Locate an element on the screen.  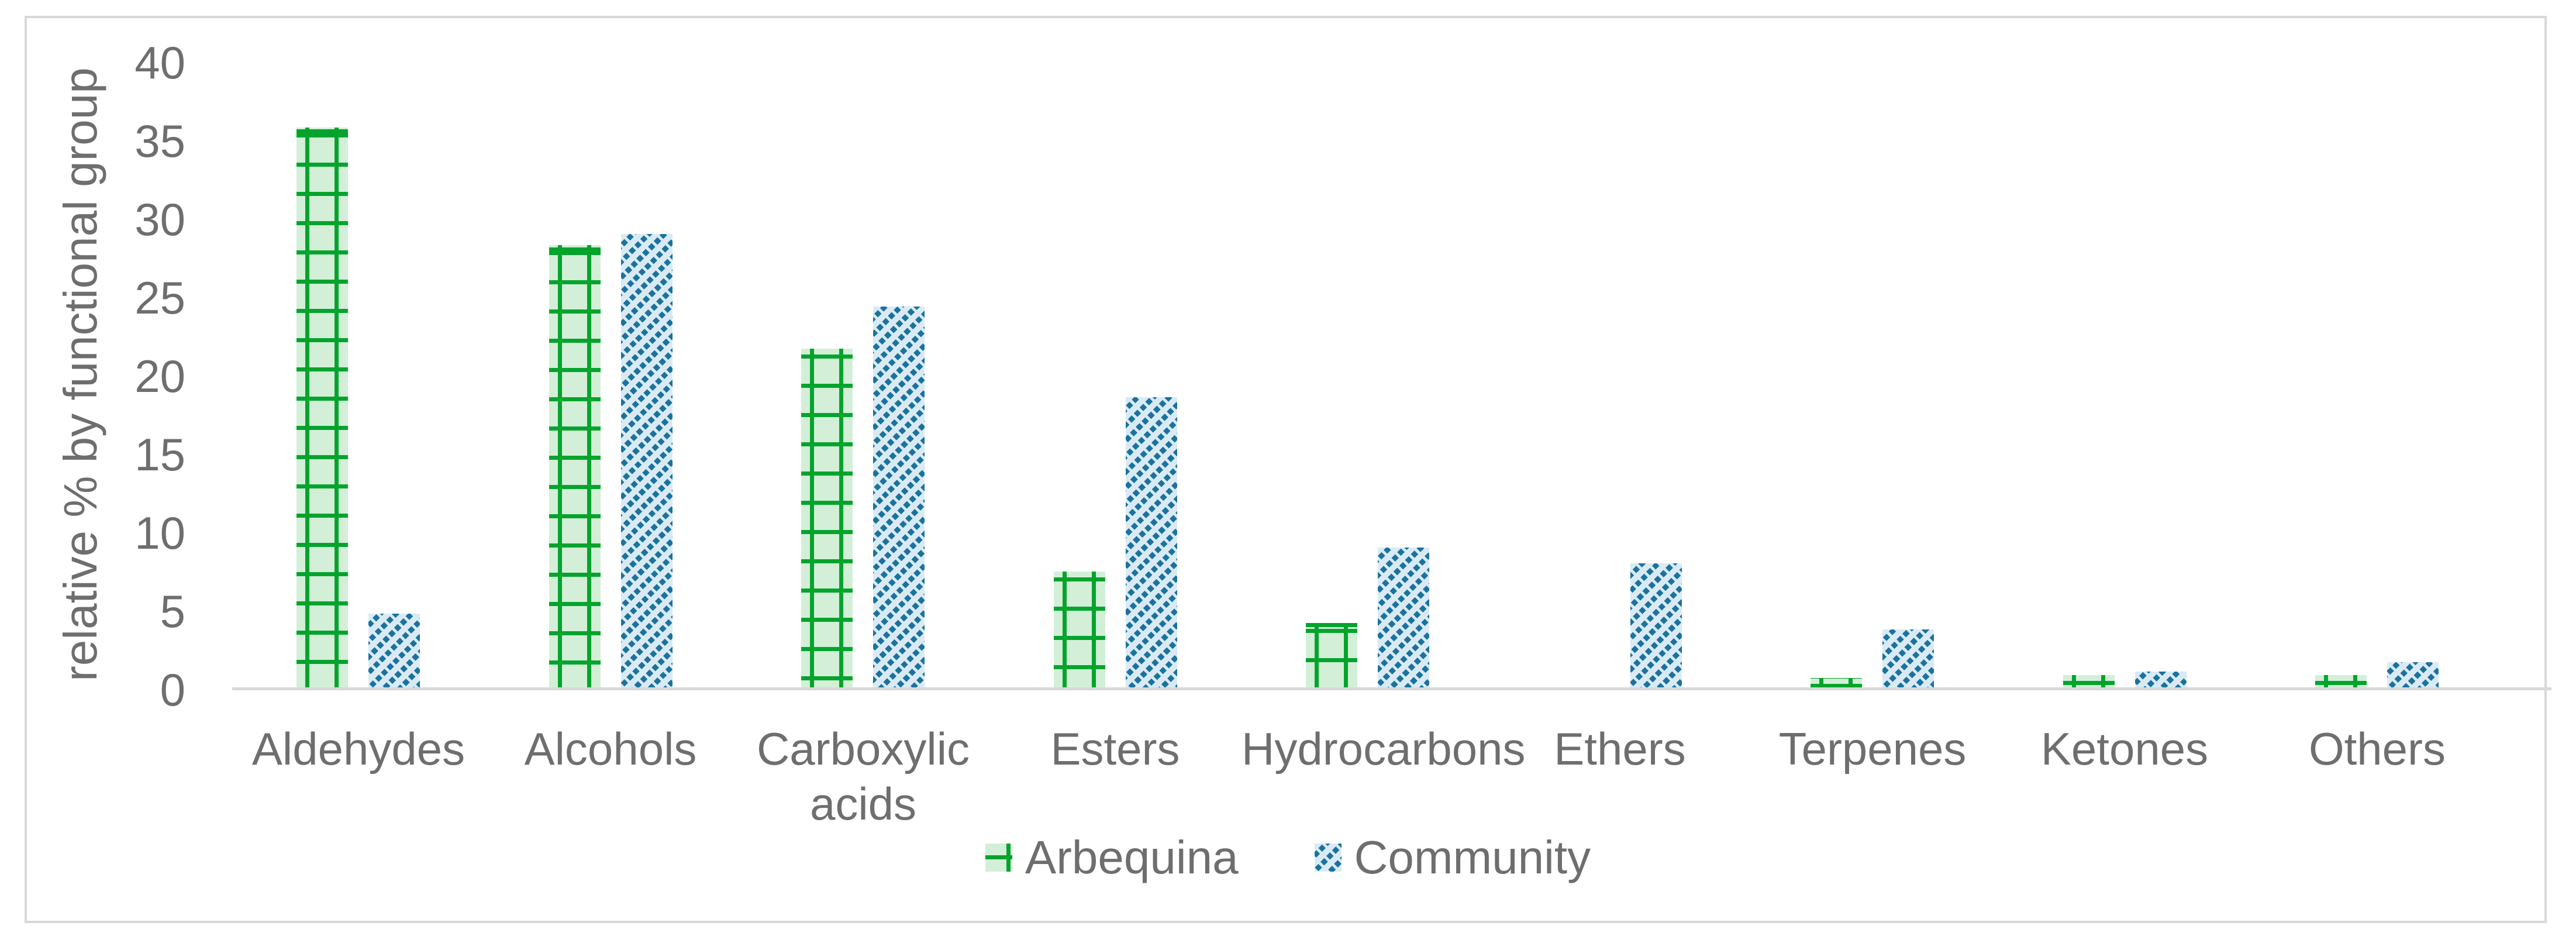
category-label-ketones: Ketones is located at coordinates (2124, 749).